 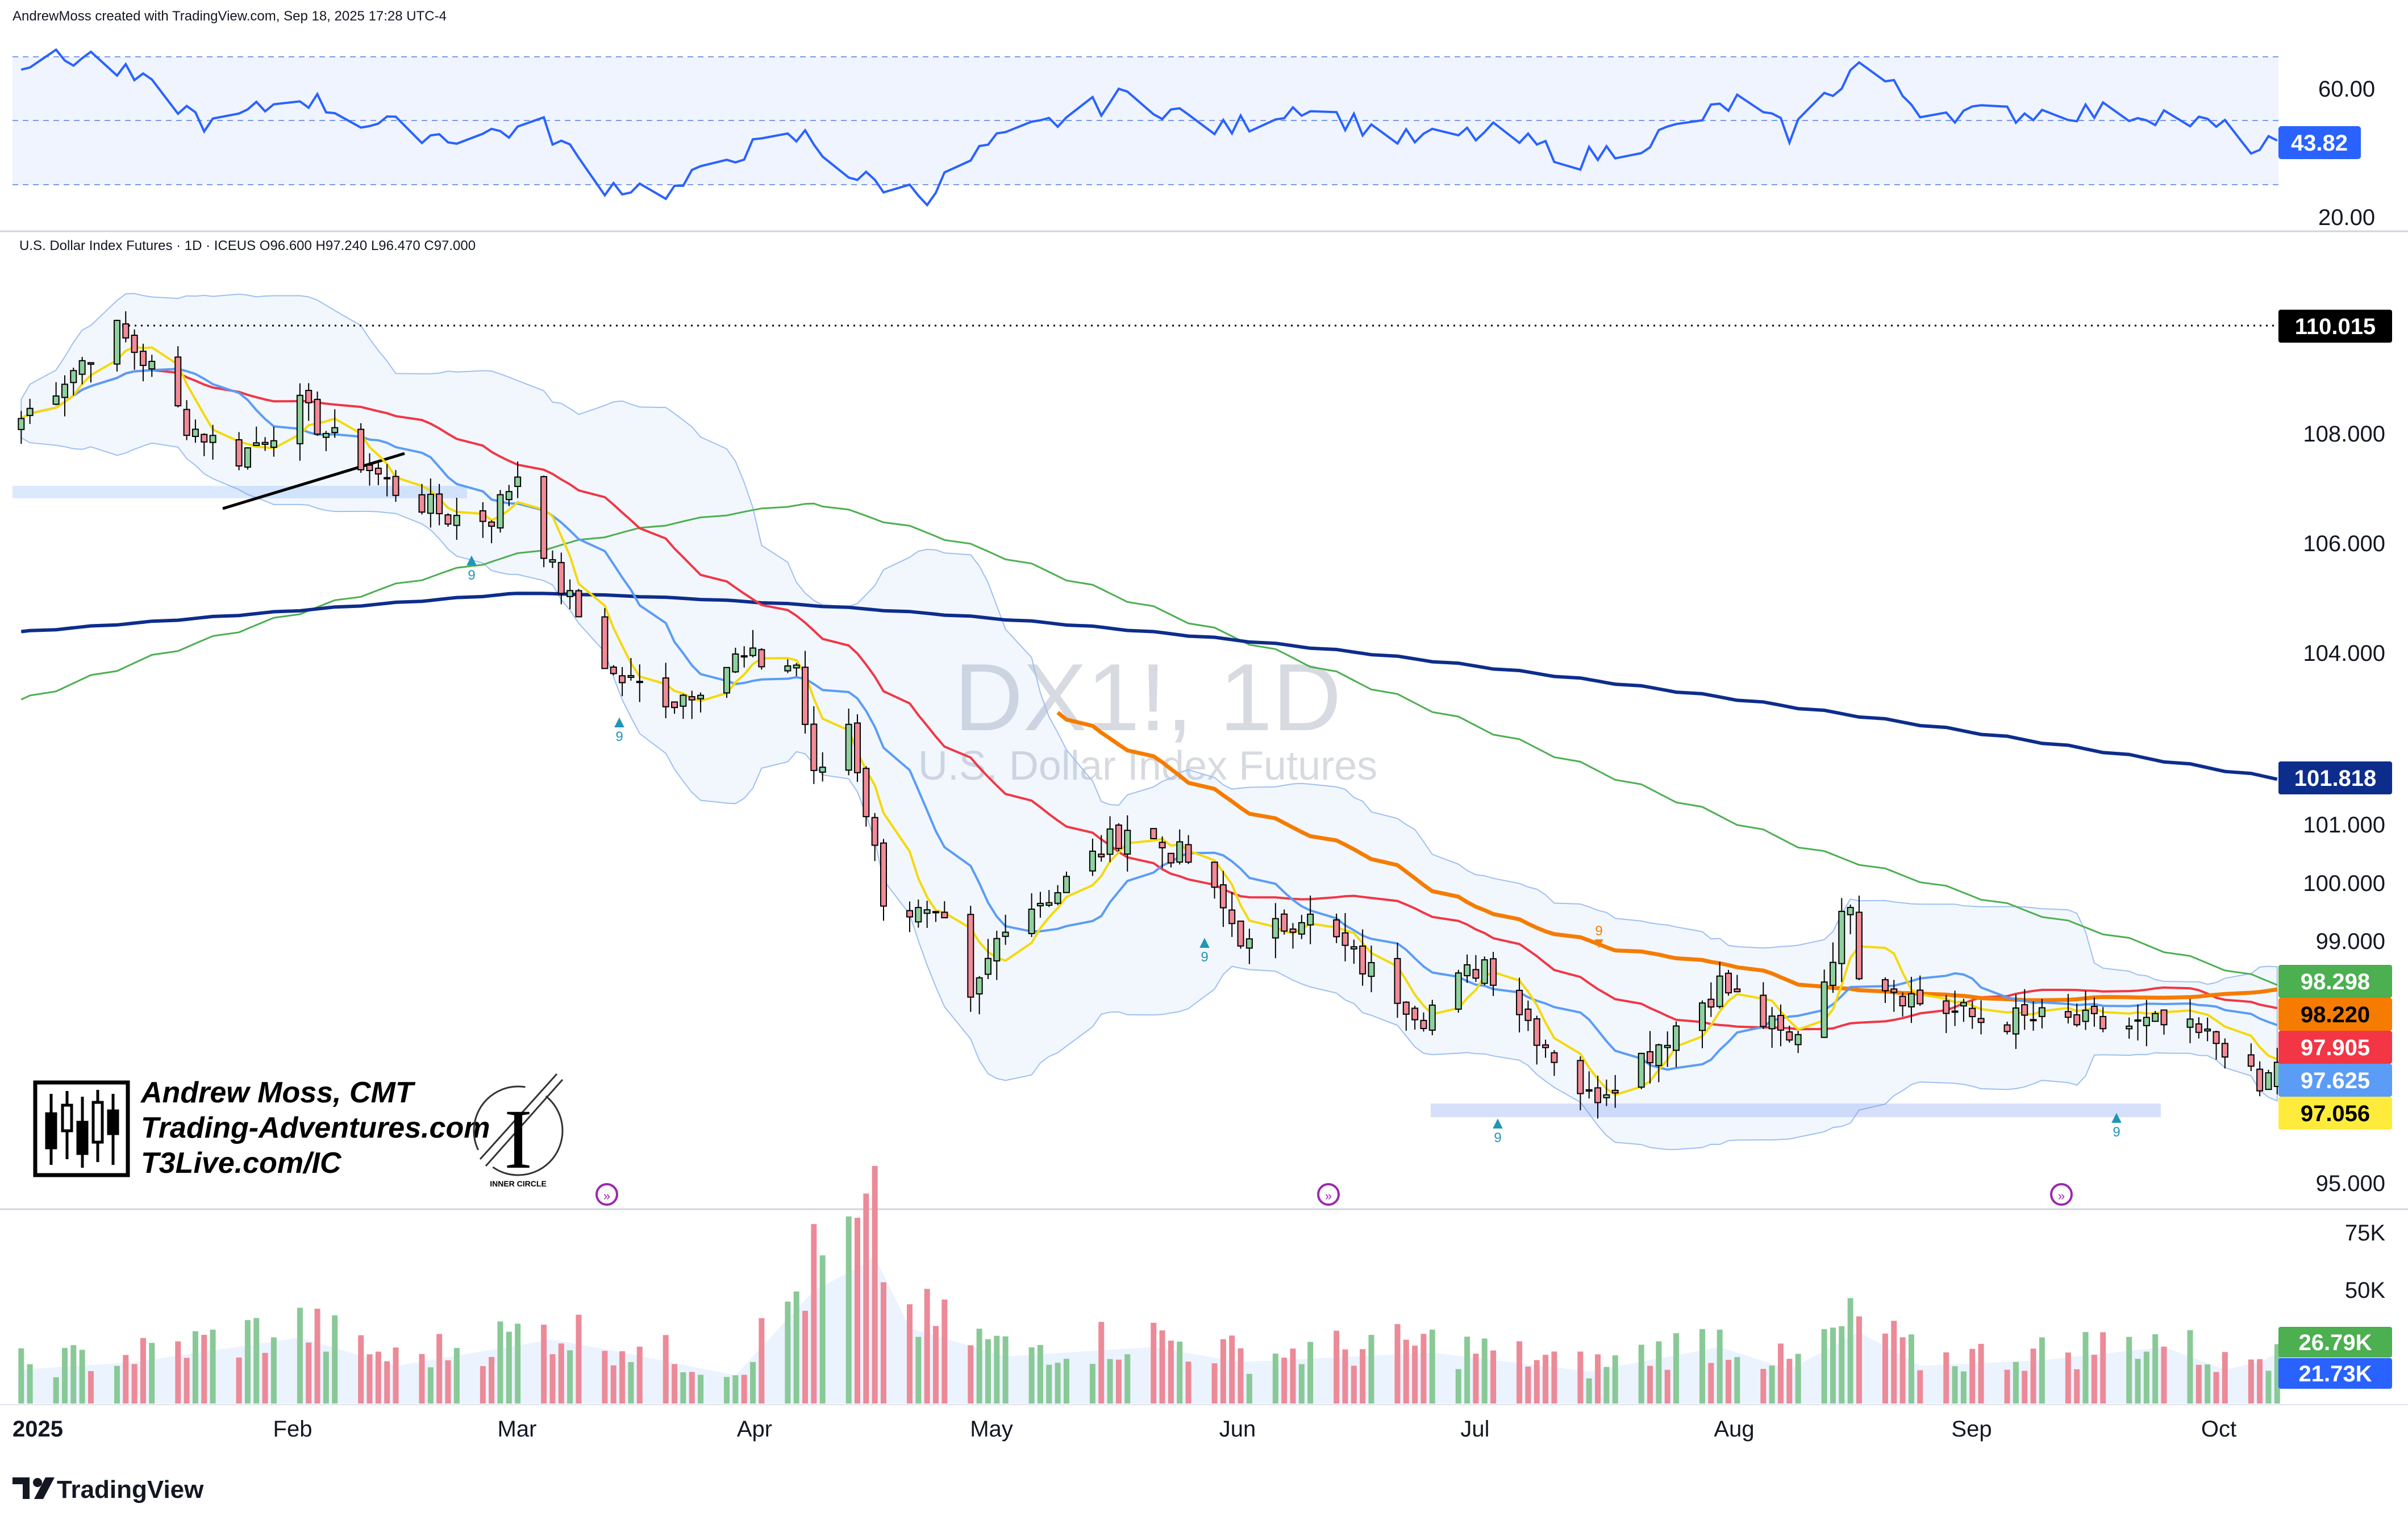 What do you see at coordinates (1147, 766) in the screenshot?
I see `watermark-description: U.S. Dollar Index Futures` at bounding box center [1147, 766].